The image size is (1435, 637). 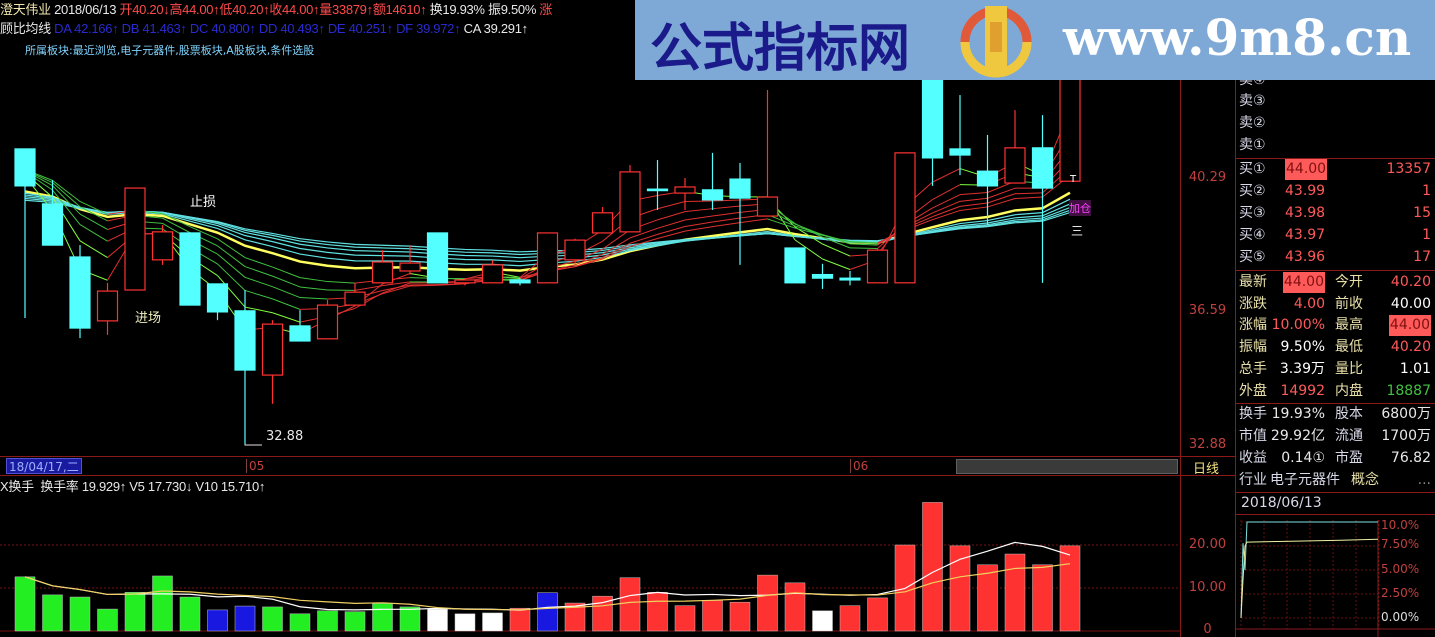 What do you see at coordinates (1335, 369) in the screenshot?
I see `stat-row: 总手 3.39万 量比 1.01` at bounding box center [1335, 369].